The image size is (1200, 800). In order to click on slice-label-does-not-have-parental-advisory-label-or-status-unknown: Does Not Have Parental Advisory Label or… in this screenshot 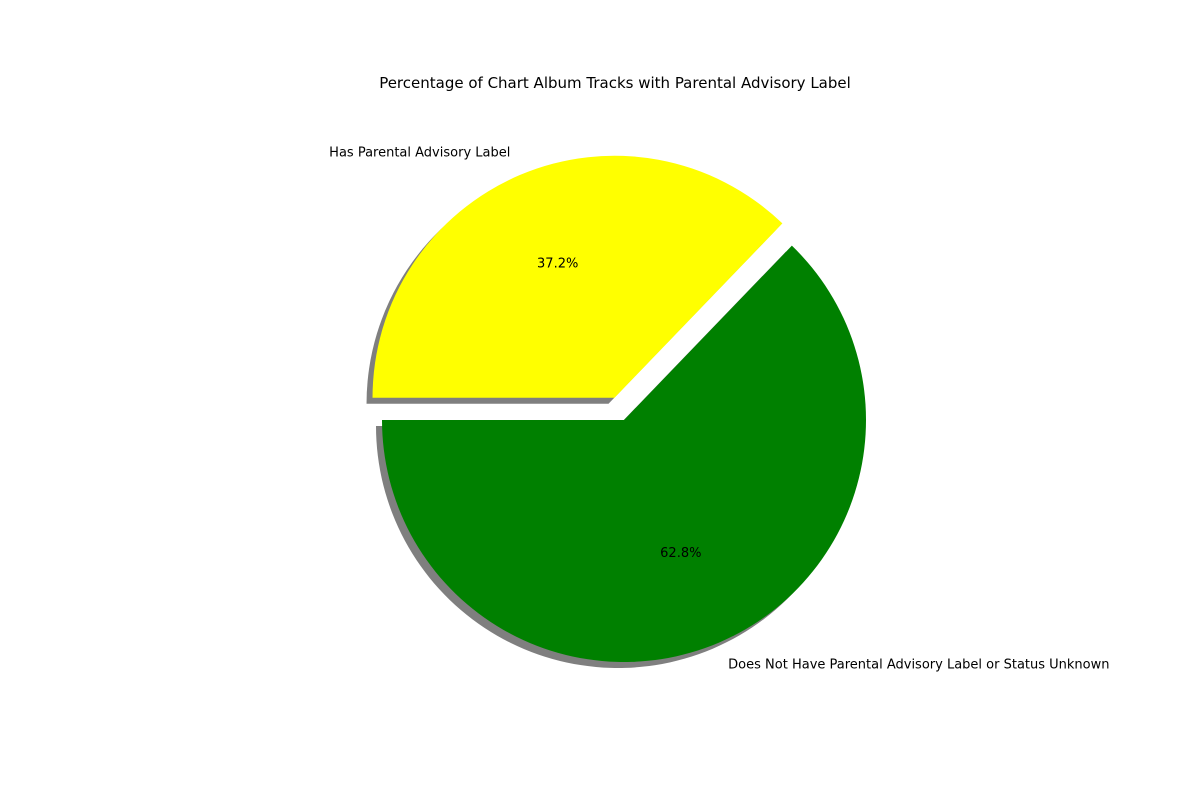, I will do `click(918, 664)`.